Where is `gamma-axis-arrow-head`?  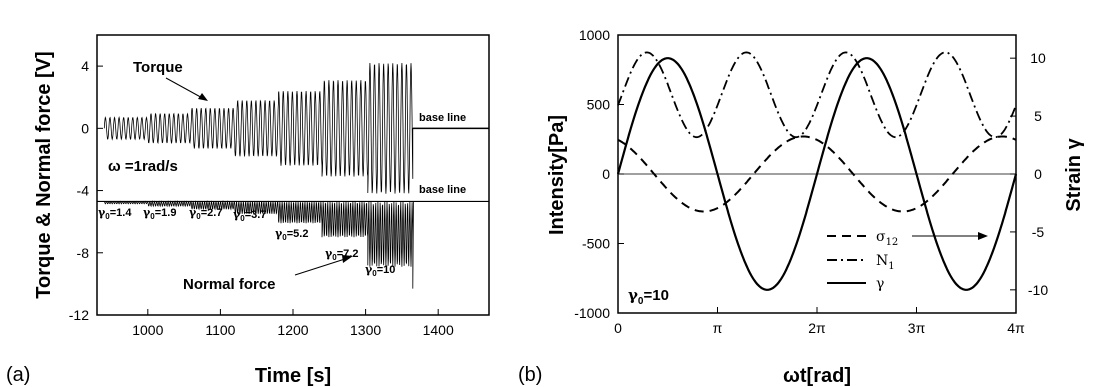
gamma-axis-arrow-head is located at coordinates (983, 236).